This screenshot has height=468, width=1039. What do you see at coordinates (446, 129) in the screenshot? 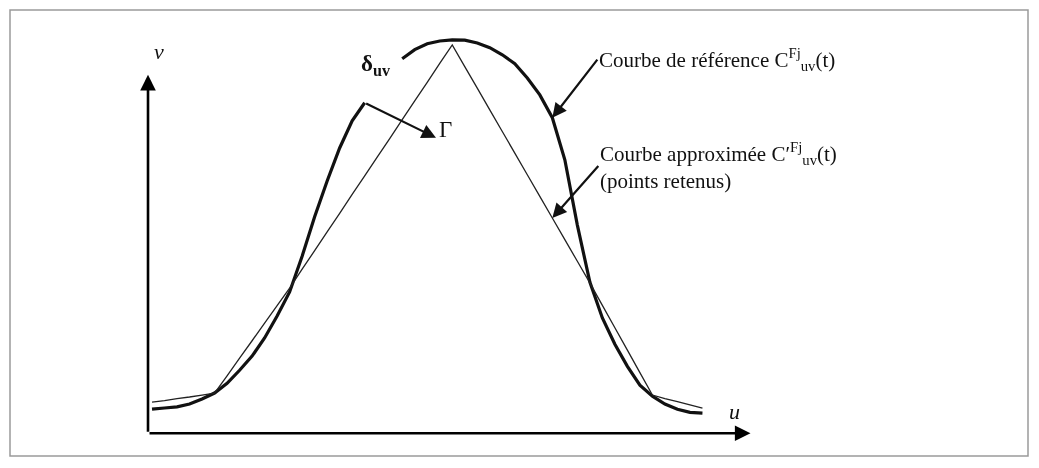
I see `annotation: Γ` at bounding box center [446, 129].